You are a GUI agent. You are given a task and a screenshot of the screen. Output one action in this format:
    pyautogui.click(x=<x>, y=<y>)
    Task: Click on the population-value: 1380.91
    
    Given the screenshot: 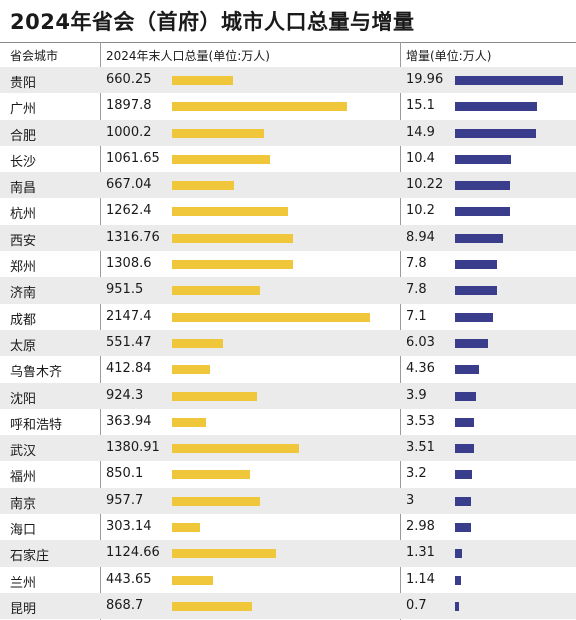 What is the action you would take?
    pyautogui.click(x=133, y=448)
    